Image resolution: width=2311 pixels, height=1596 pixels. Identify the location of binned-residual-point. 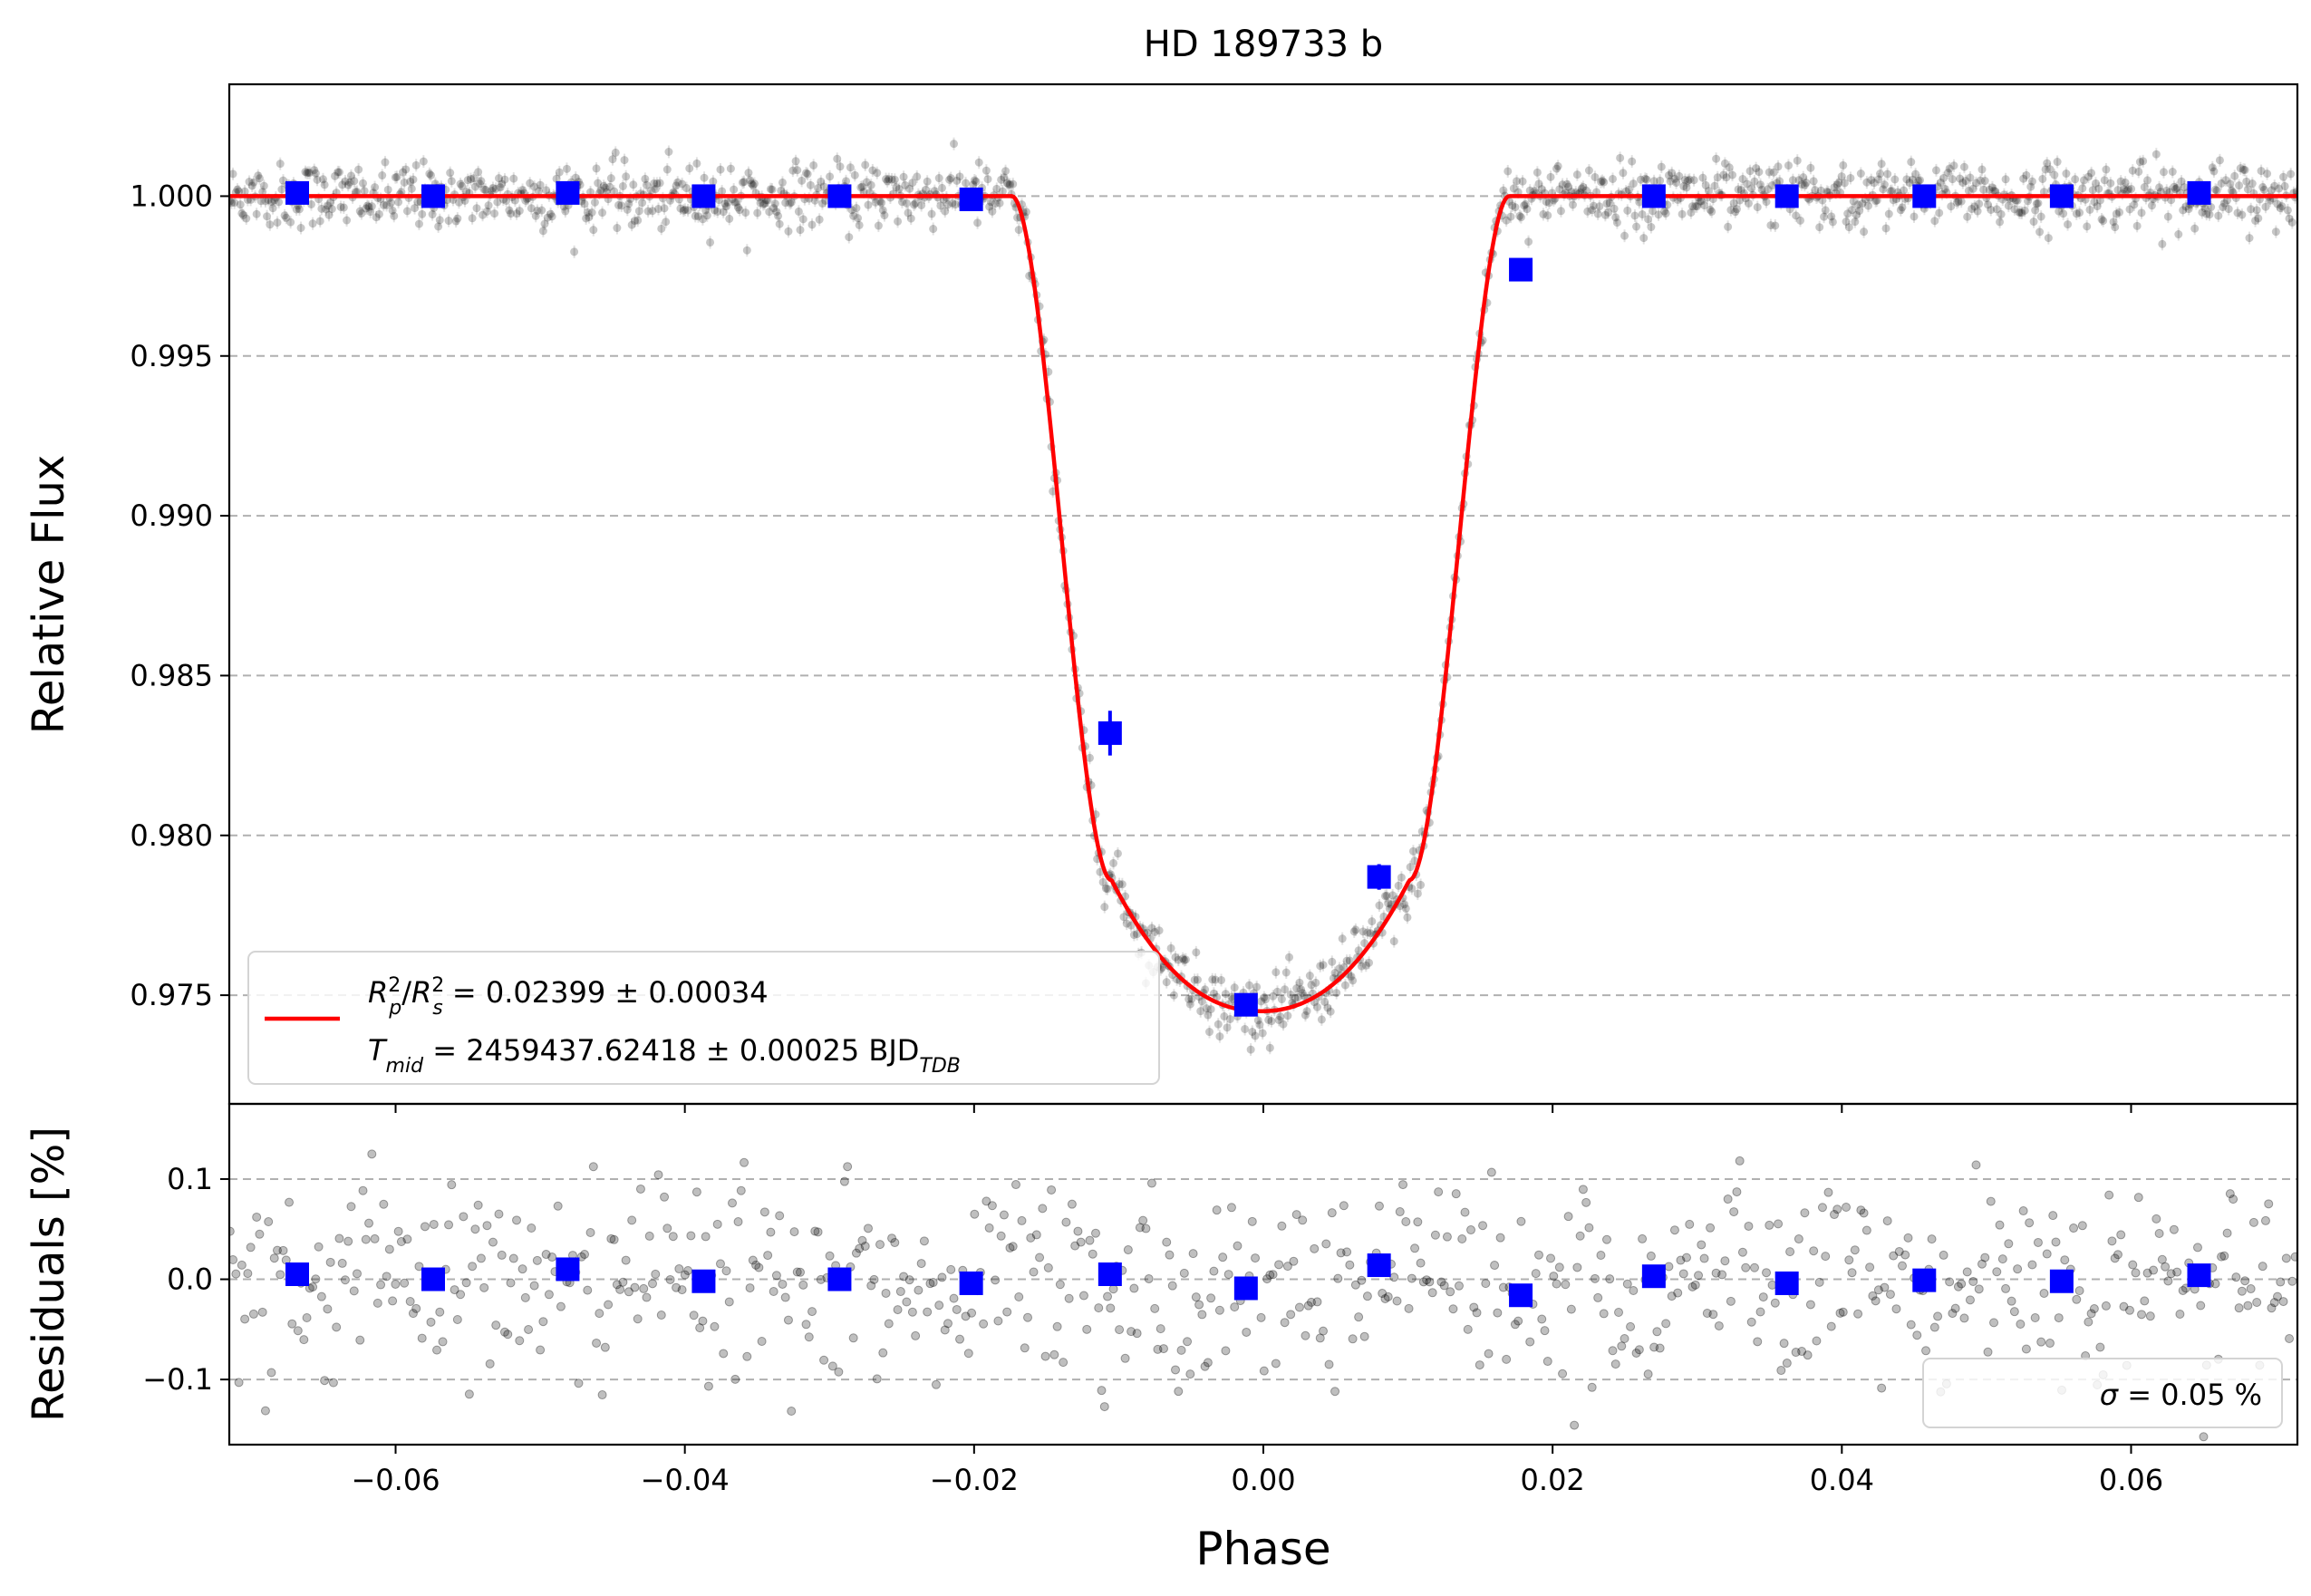
(1379, 1265).